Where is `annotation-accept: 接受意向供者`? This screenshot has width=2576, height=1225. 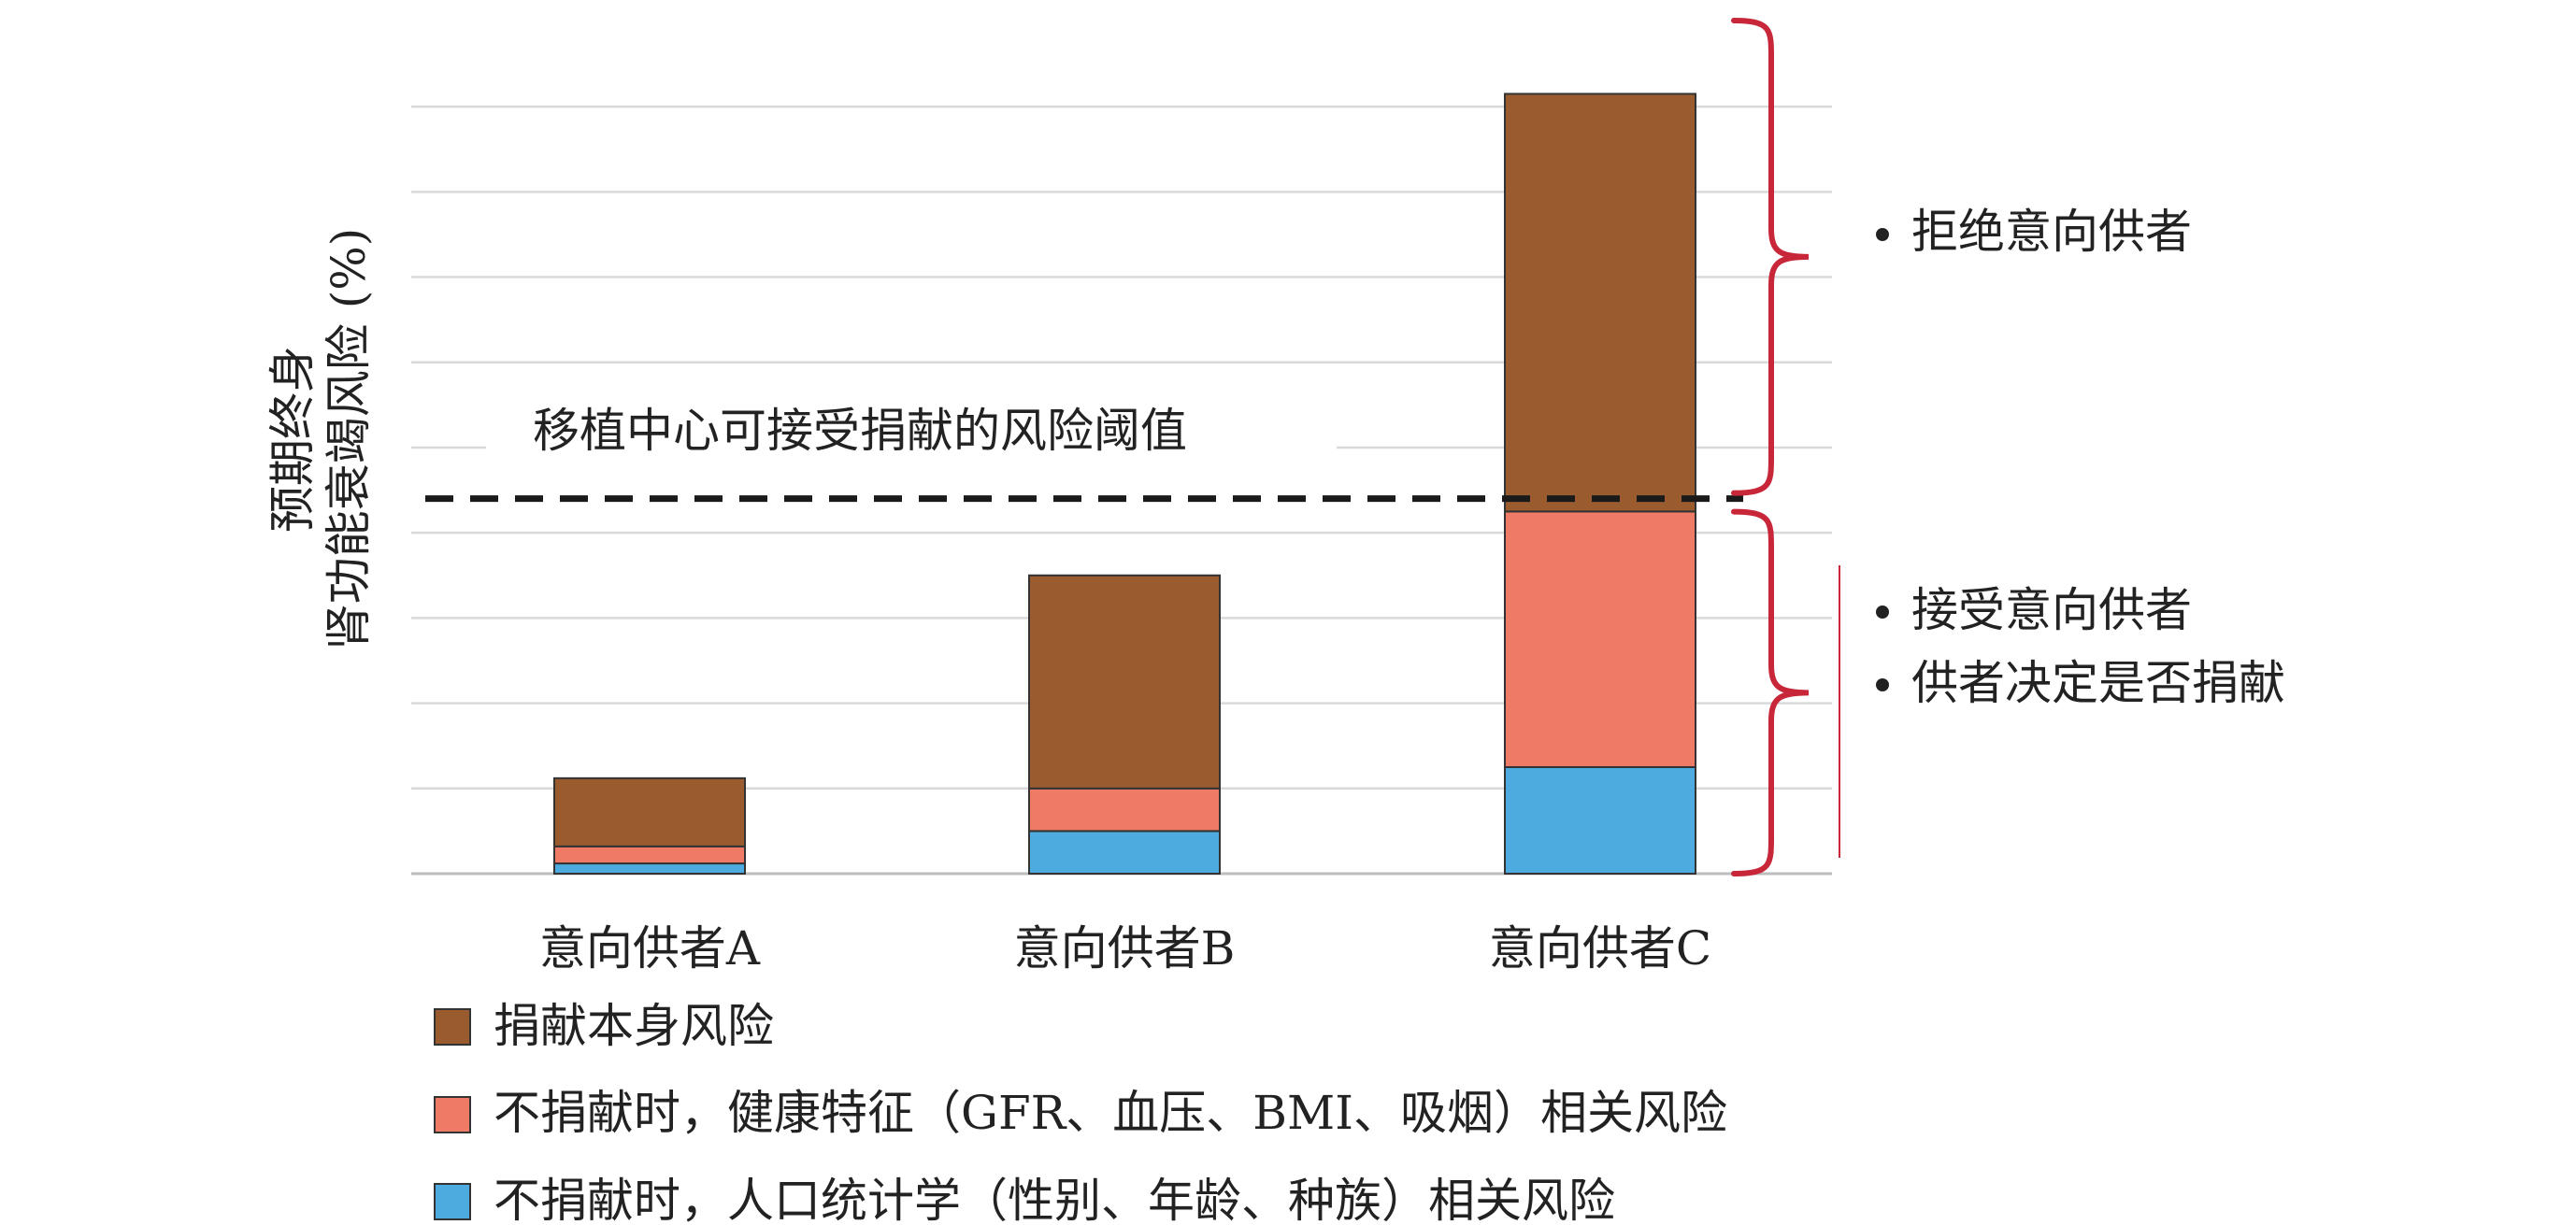
annotation-accept: 接受意向供者 is located at coordinates (2051, 610).